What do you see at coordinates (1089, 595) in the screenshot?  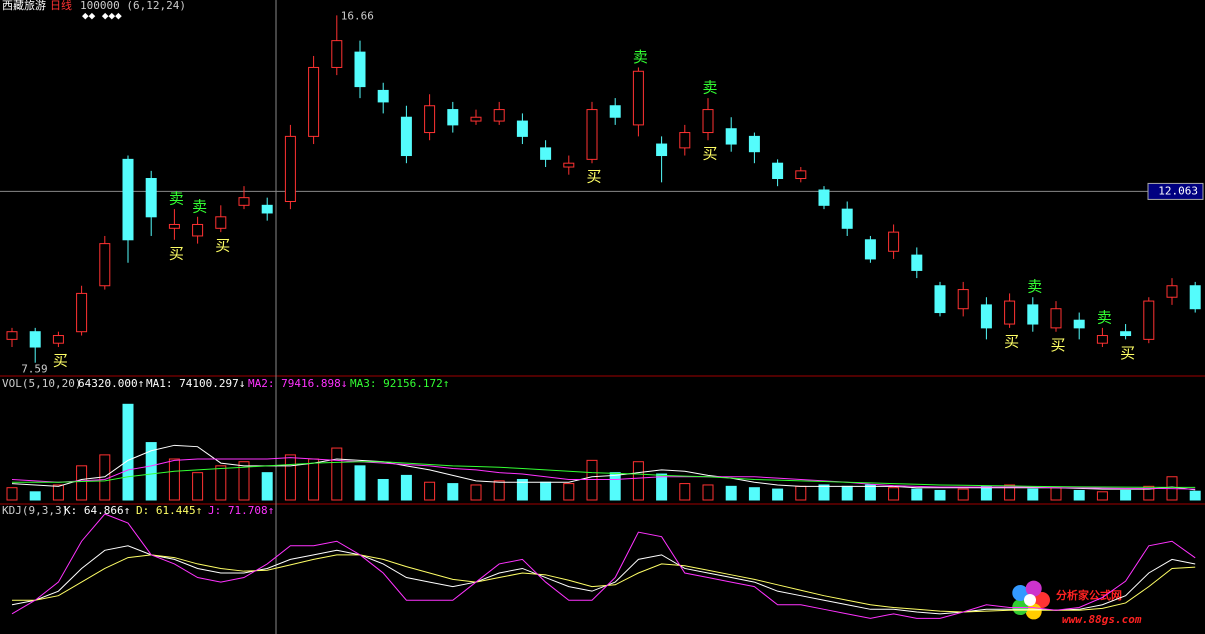 I see `watermark-title: 分析家公式网` at bounding box center [1089, 595].